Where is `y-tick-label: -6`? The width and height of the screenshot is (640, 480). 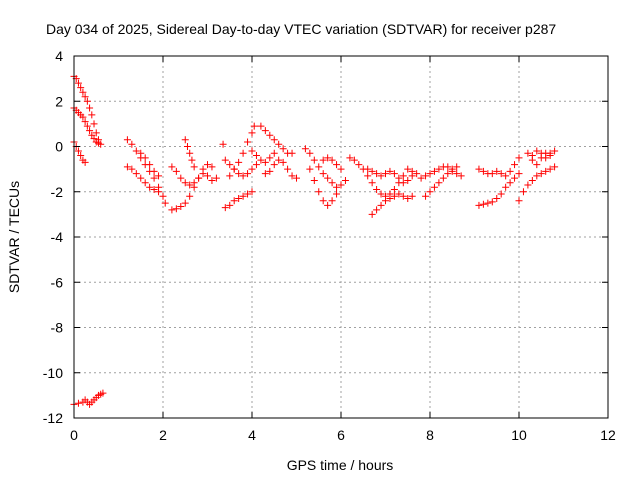 y-tick-label: -6 is located at coordinates (57, 282).